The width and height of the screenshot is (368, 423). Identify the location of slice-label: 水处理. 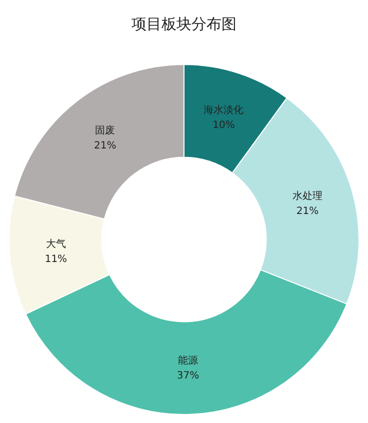
(307, 196).